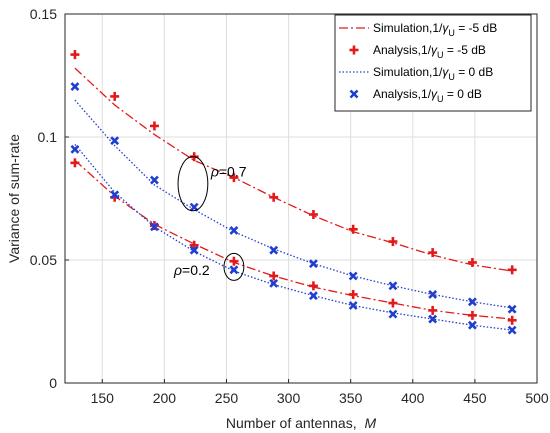 This screenshot has width=550, height=433. What do you see at coordinates (103, 398) in the screenshot?
I see `x-tick-label: 150` at bounding box center [103, 398].